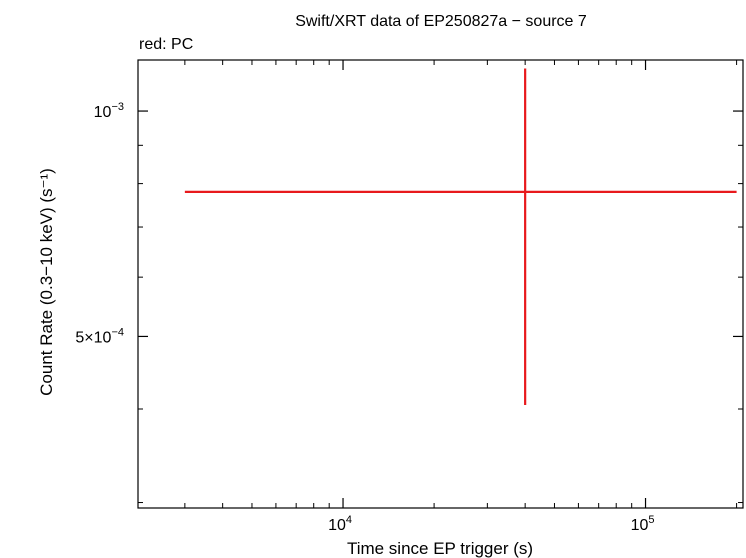 Image resolution: width=746 pixels, height=558 pixels. What do you see at coordinates (109, 111) in the screenshot?
I see `y-tick-label: 10−3` at bounding box center [109, 111].